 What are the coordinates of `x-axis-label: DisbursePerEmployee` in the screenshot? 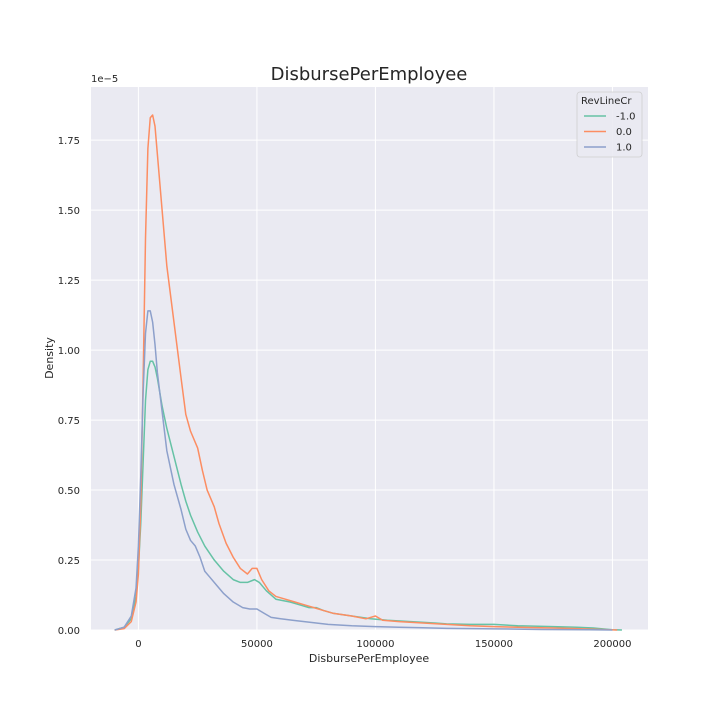 It's located at (369, 658).